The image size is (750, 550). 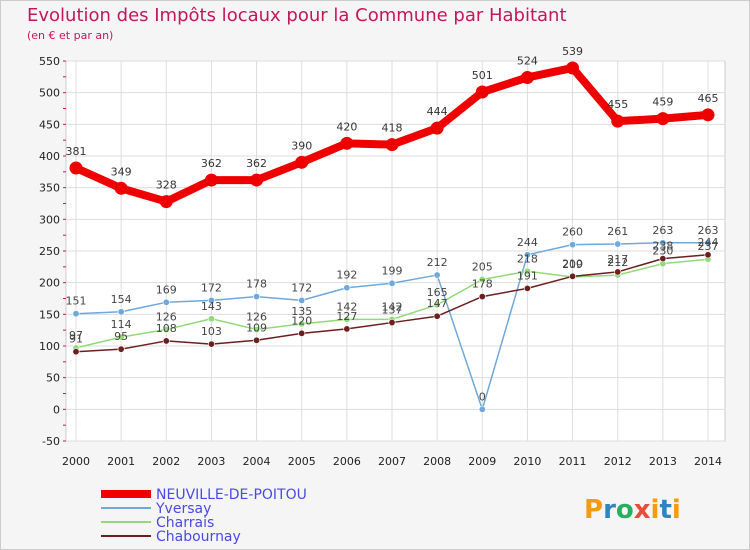 What do you see at coordinates (527, 275) in the screenshot?
I see `data-label: 191` at bounding box center [527, 275].